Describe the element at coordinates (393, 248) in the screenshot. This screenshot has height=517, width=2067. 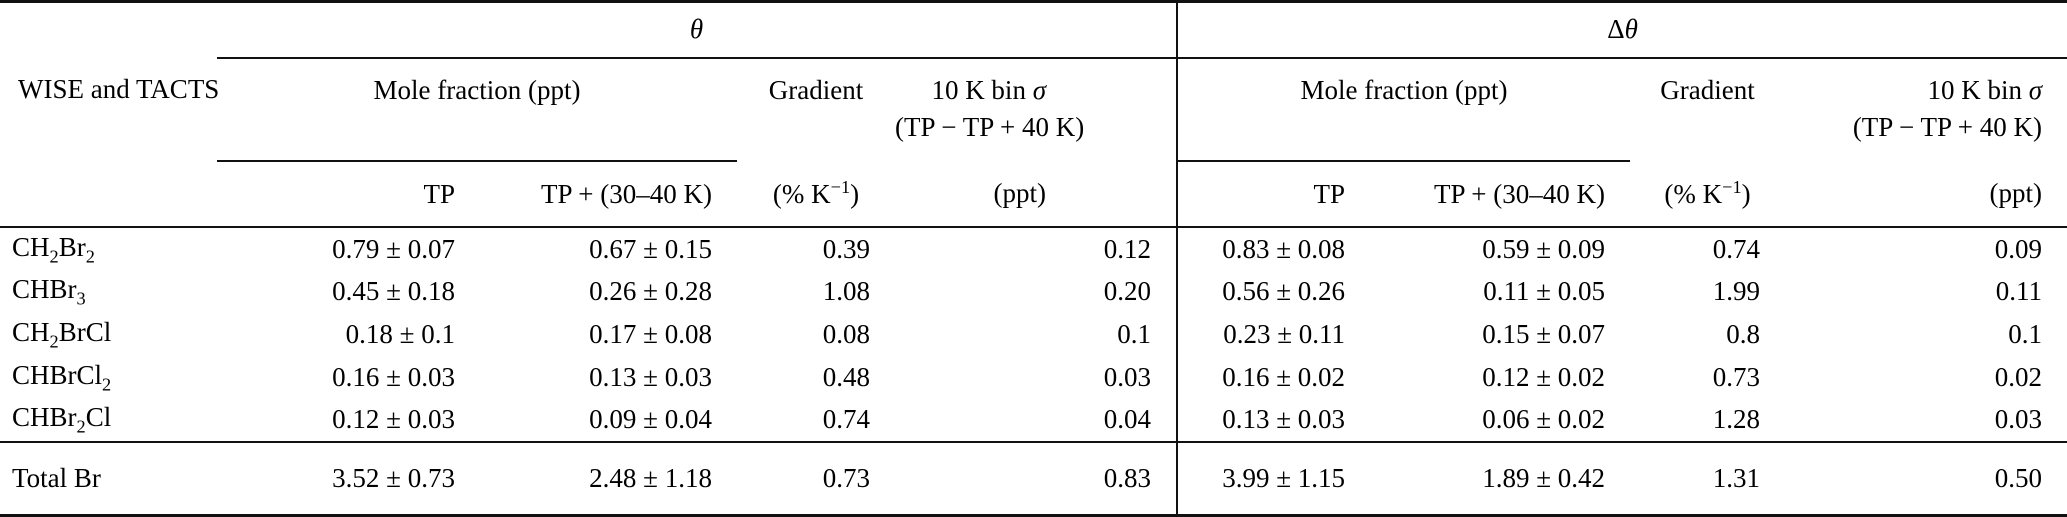
I see `cell-theta-tp: 0.79 ± 0.07` at that location.